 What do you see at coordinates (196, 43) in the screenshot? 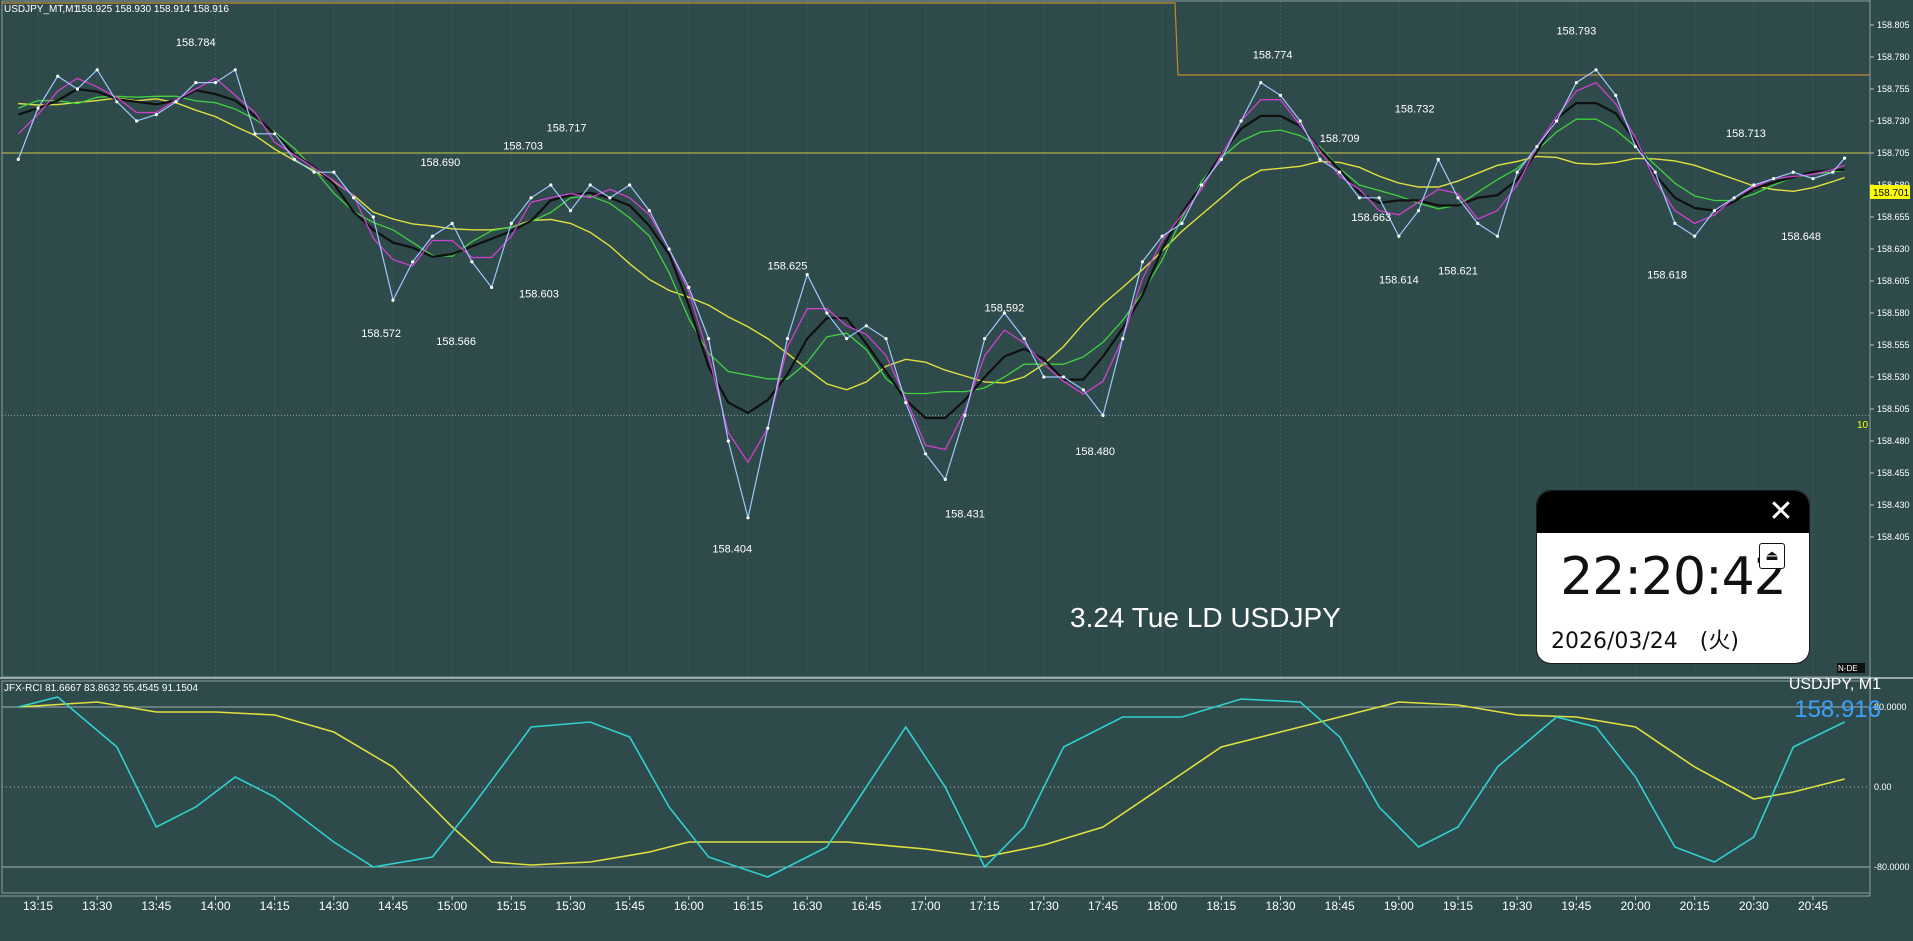
I see `price-annotation: 158.784` at bounding box center [196, 43].